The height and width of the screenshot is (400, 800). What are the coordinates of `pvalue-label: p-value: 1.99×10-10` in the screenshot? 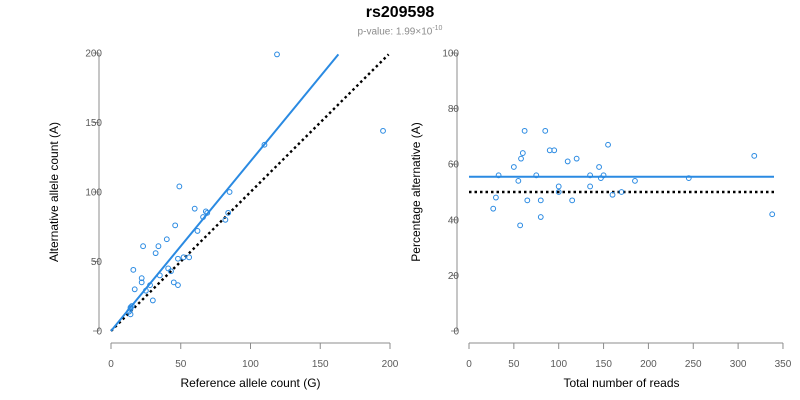 It's located at (400, 30).